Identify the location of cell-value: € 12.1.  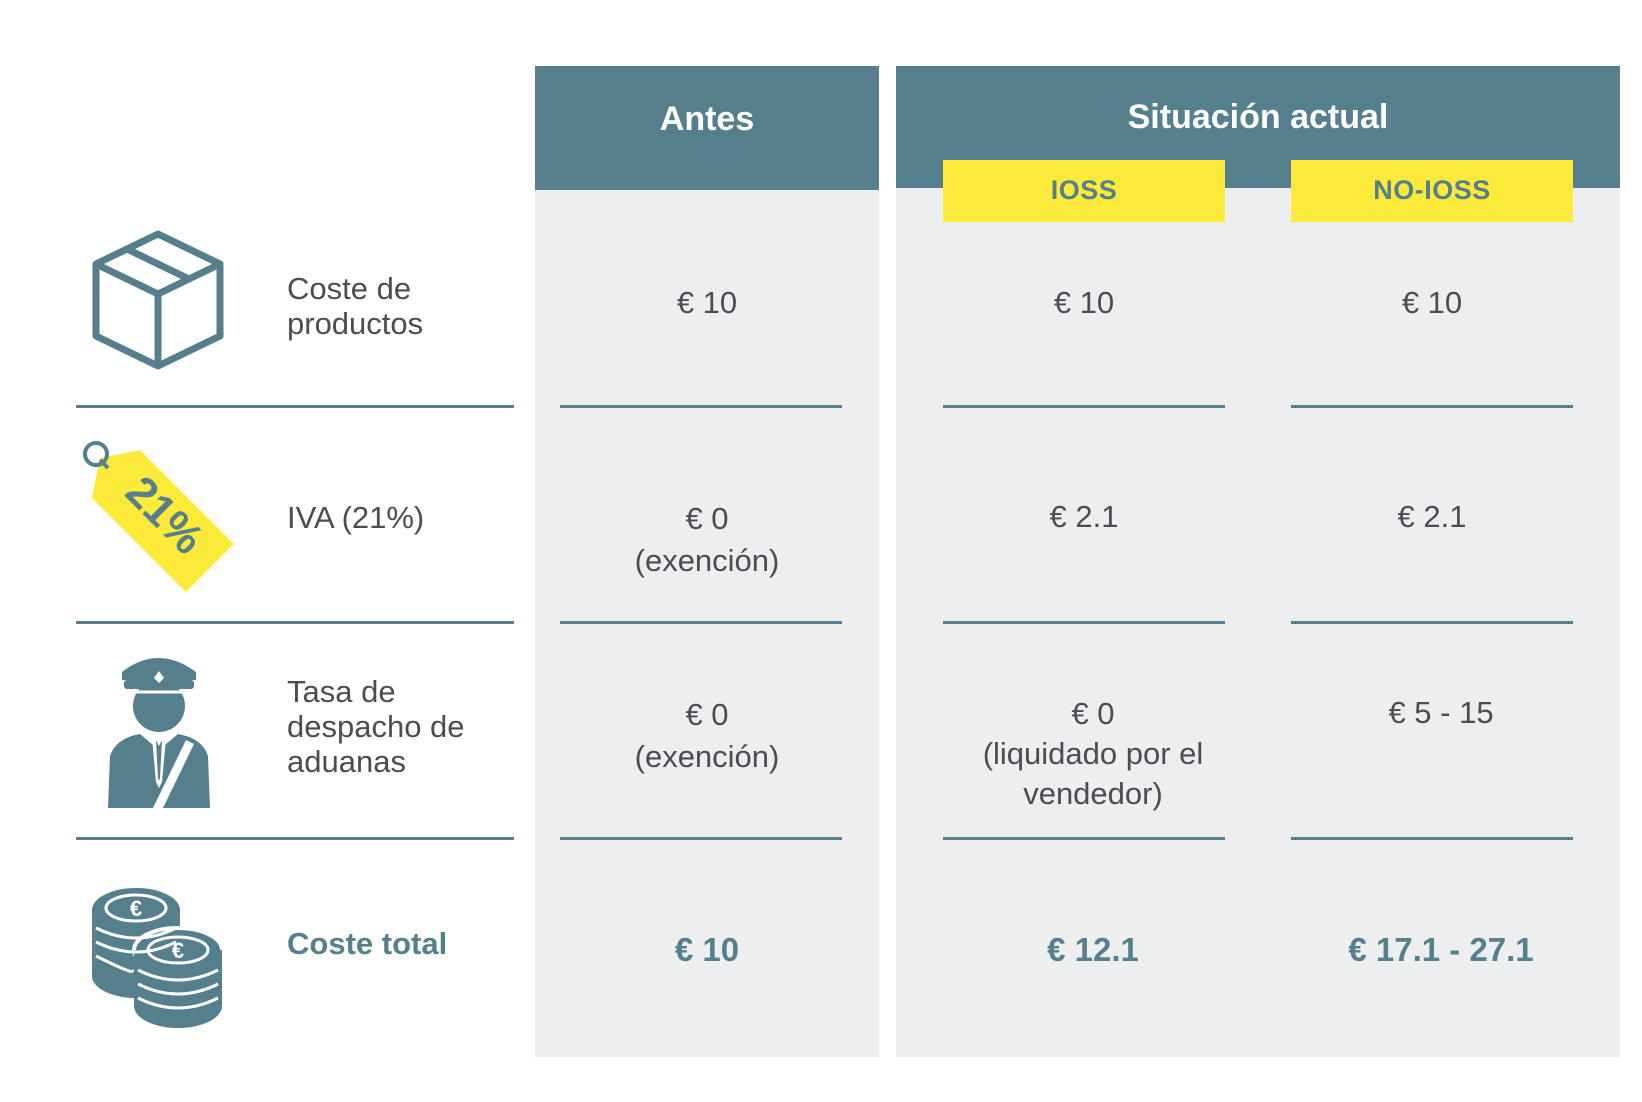
(1093, 949).